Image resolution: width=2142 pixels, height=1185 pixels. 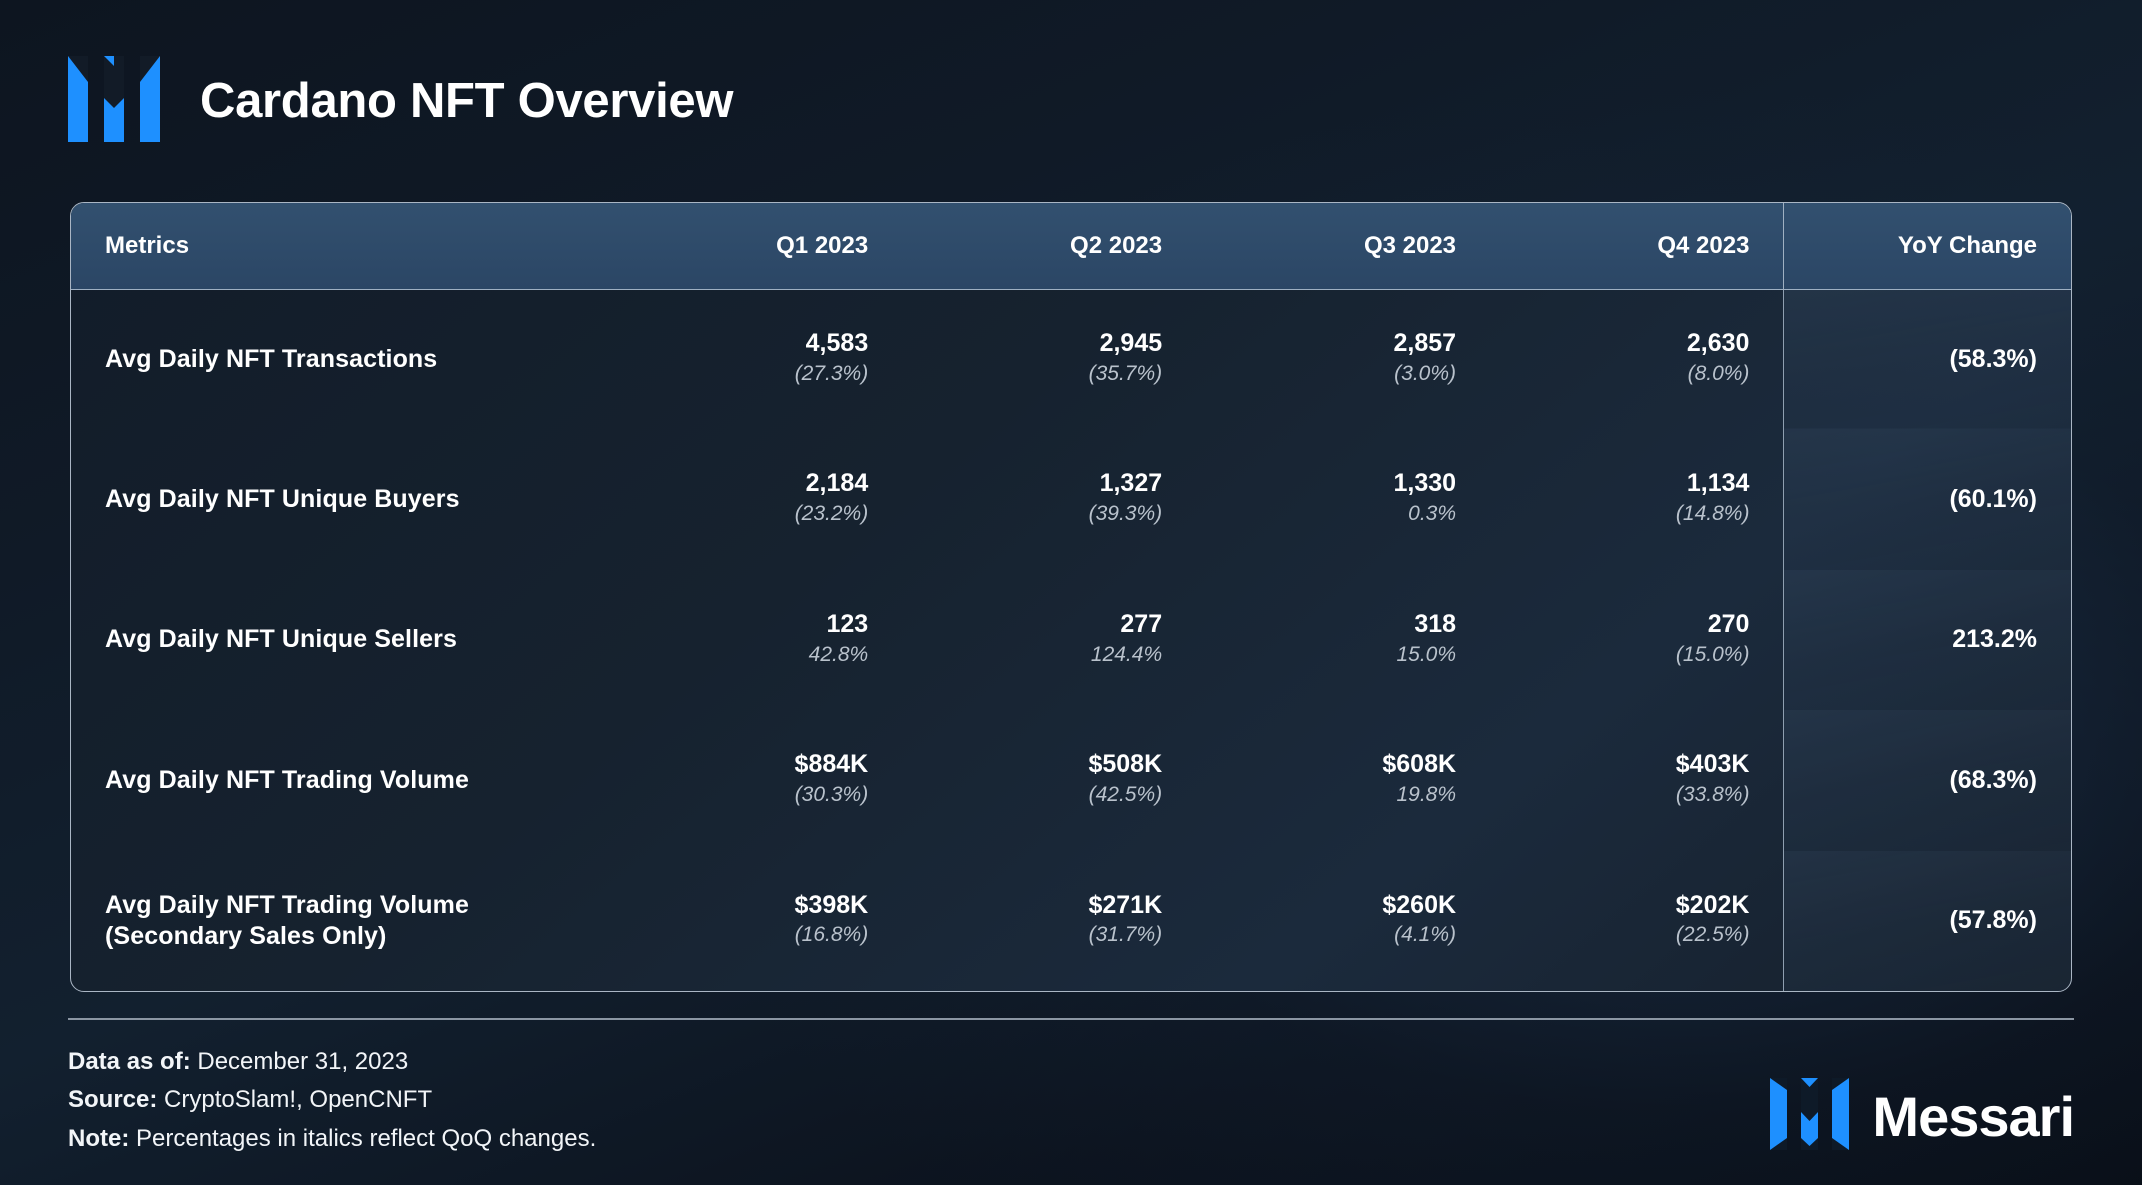 I want to click on cell-value: 1,327, so click(x=1131, y=483).